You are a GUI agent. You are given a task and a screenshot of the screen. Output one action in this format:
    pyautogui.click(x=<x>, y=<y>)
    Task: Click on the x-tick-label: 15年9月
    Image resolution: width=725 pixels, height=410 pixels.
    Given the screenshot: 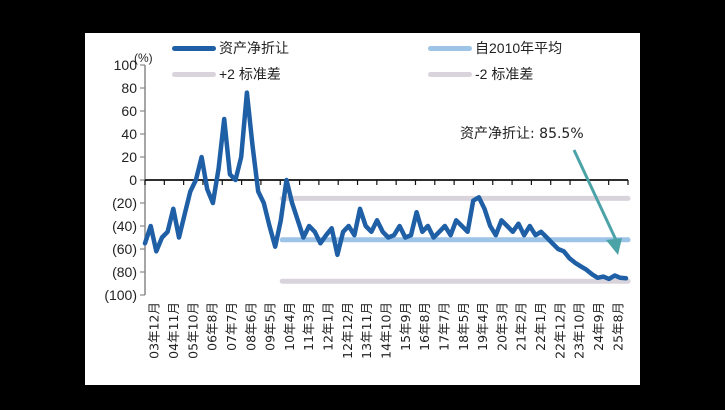 What is the action you would take?
    pyautogui.click(x=405, y=326)
    